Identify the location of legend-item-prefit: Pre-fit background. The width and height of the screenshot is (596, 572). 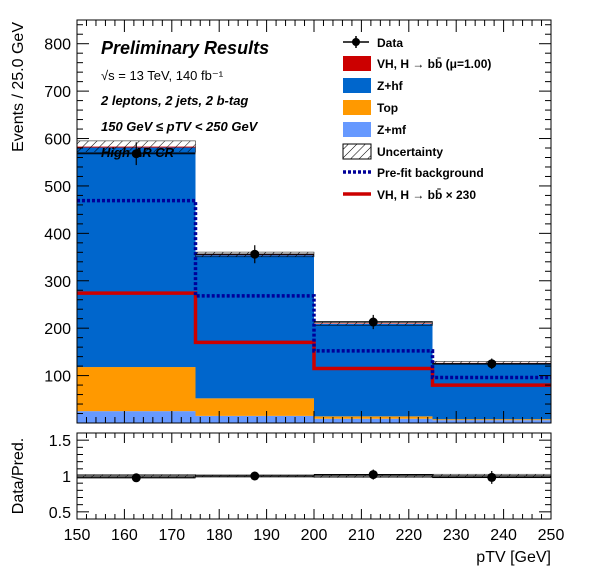
(413, 173).